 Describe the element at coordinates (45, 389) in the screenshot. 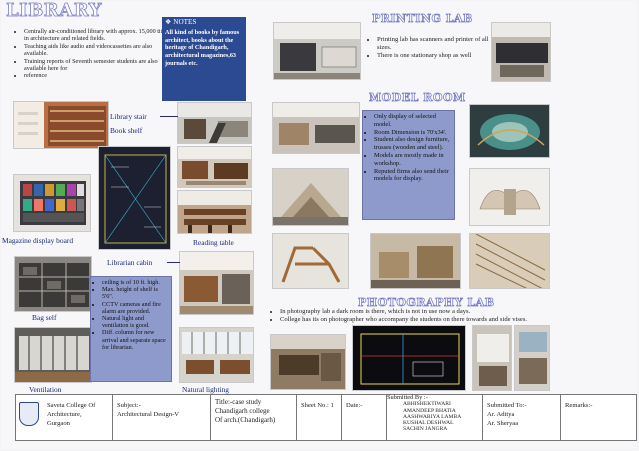

I see `label-ventilation: Ventilation` at that location.